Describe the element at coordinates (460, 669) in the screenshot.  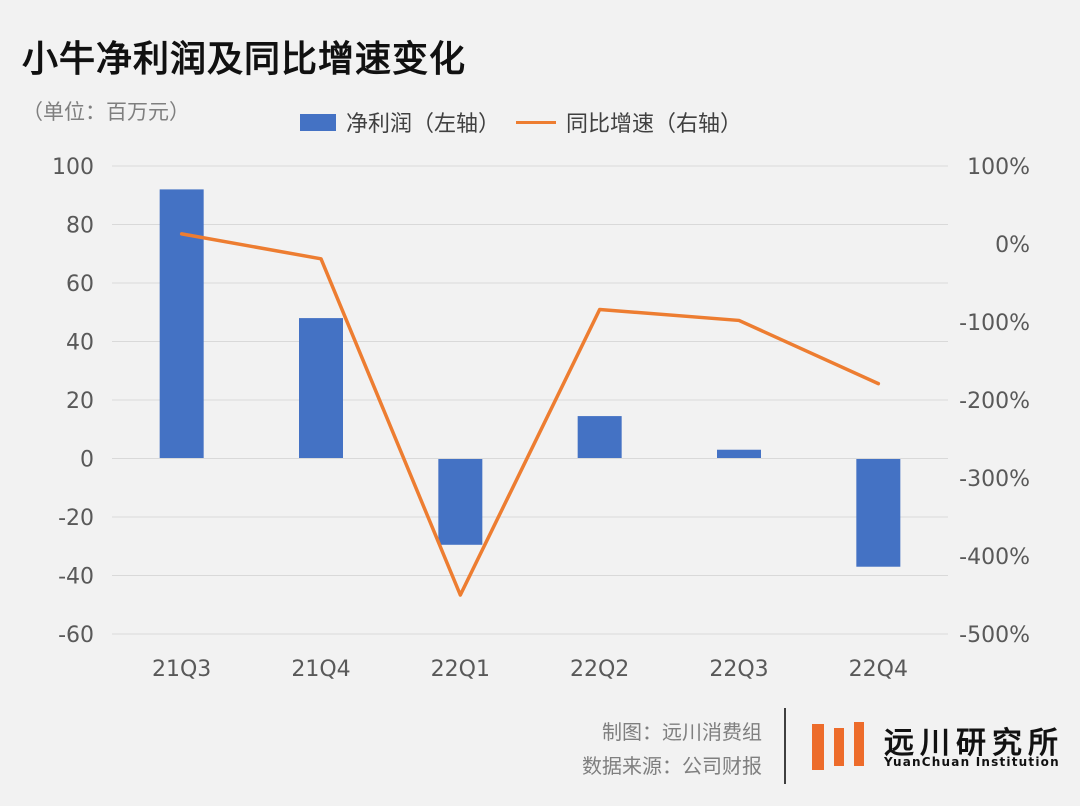
I see `category-label: 22Q1` at that location.